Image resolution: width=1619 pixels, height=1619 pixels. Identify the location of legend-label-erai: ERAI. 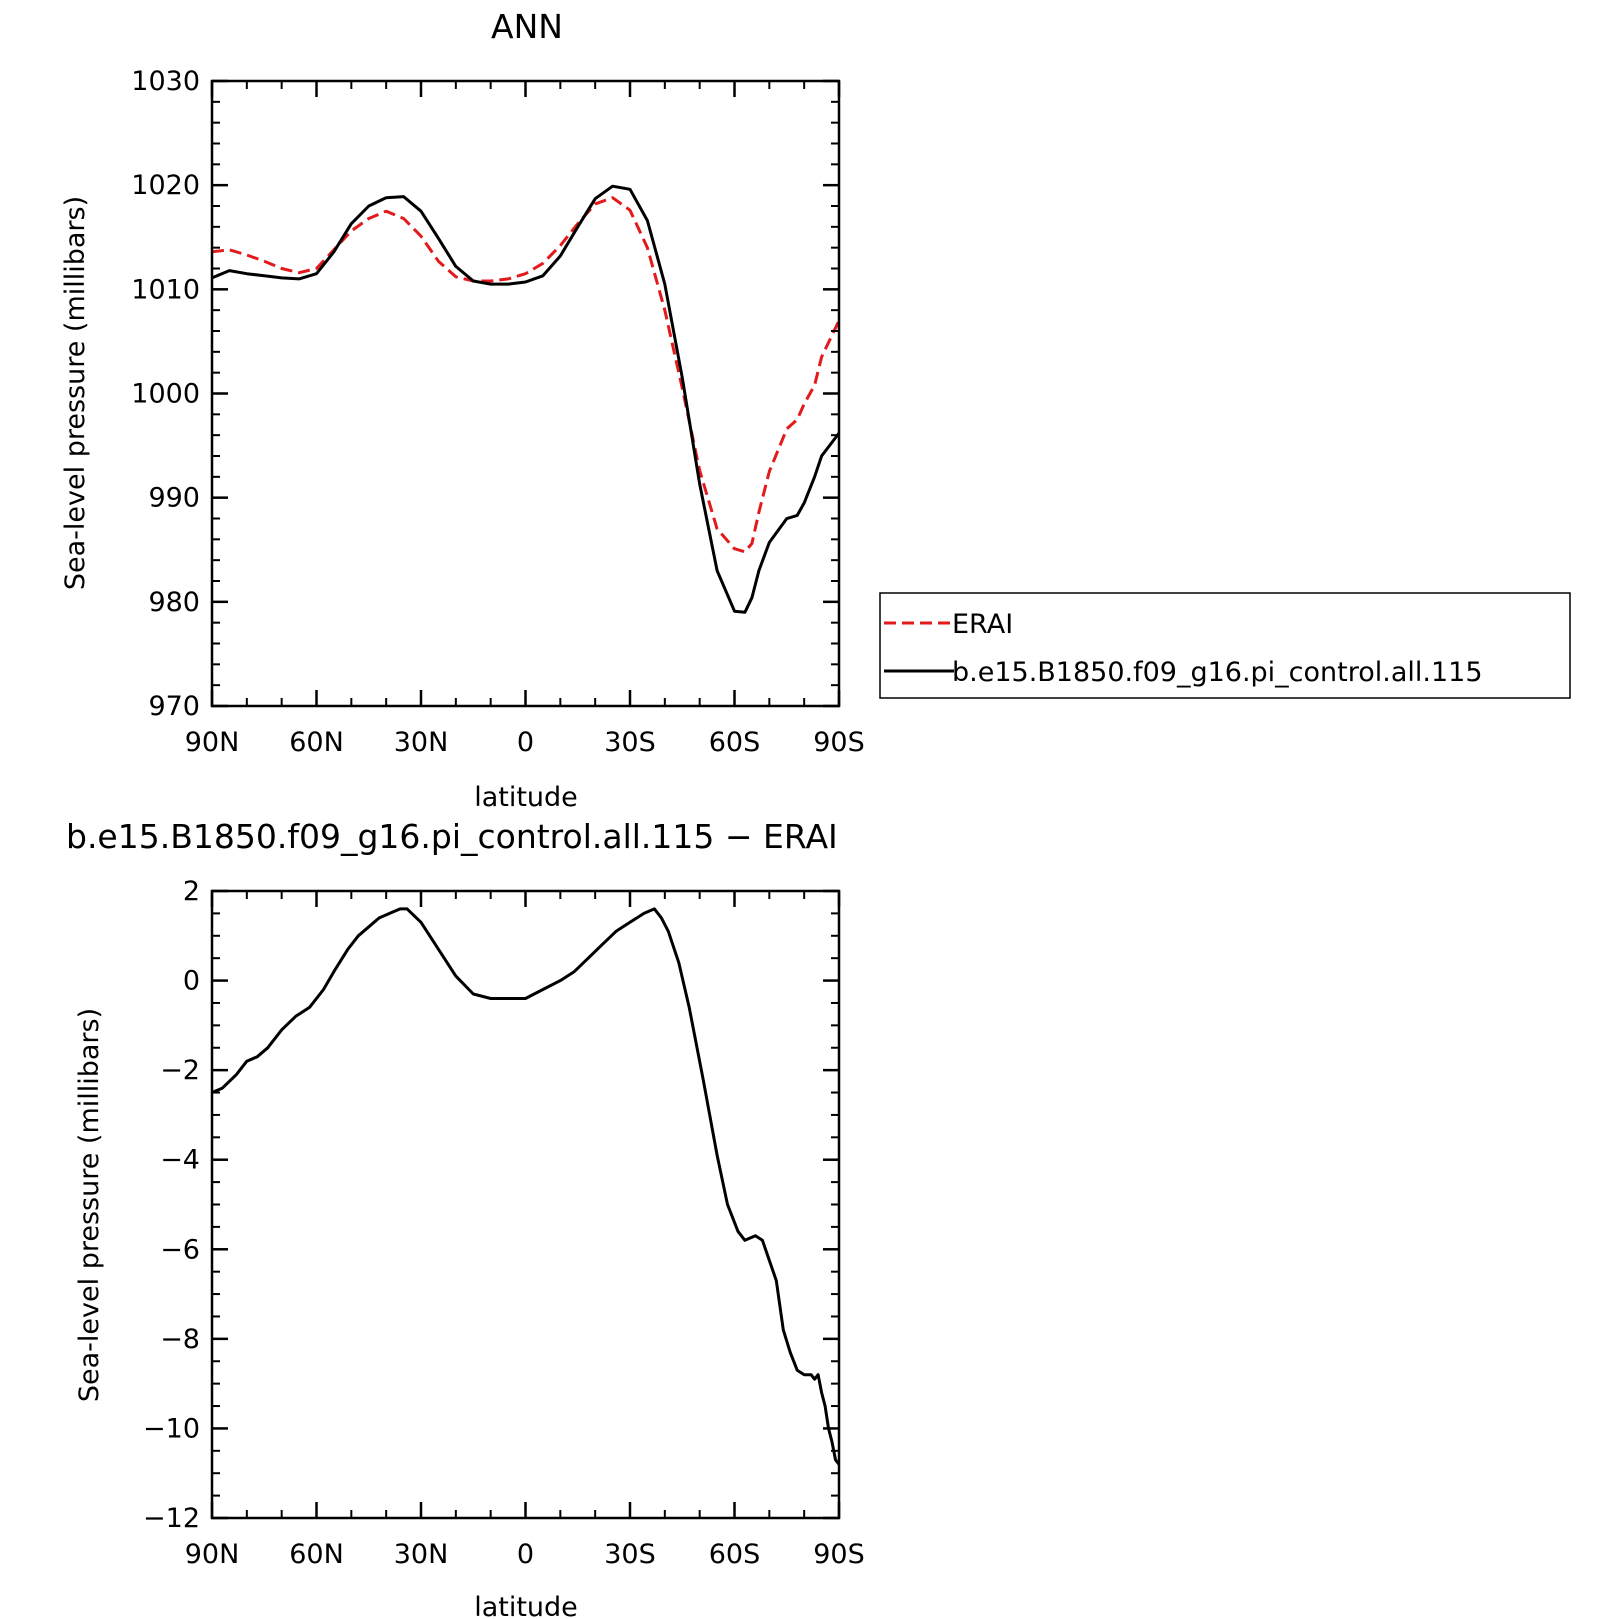
(982, 624).